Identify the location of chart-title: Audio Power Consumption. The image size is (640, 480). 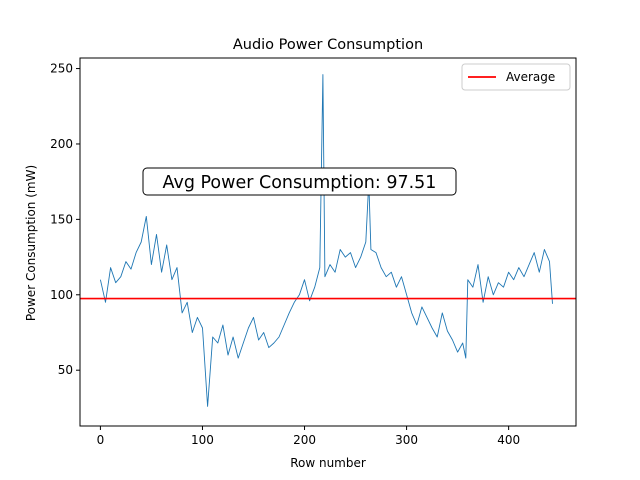
(328, 45).